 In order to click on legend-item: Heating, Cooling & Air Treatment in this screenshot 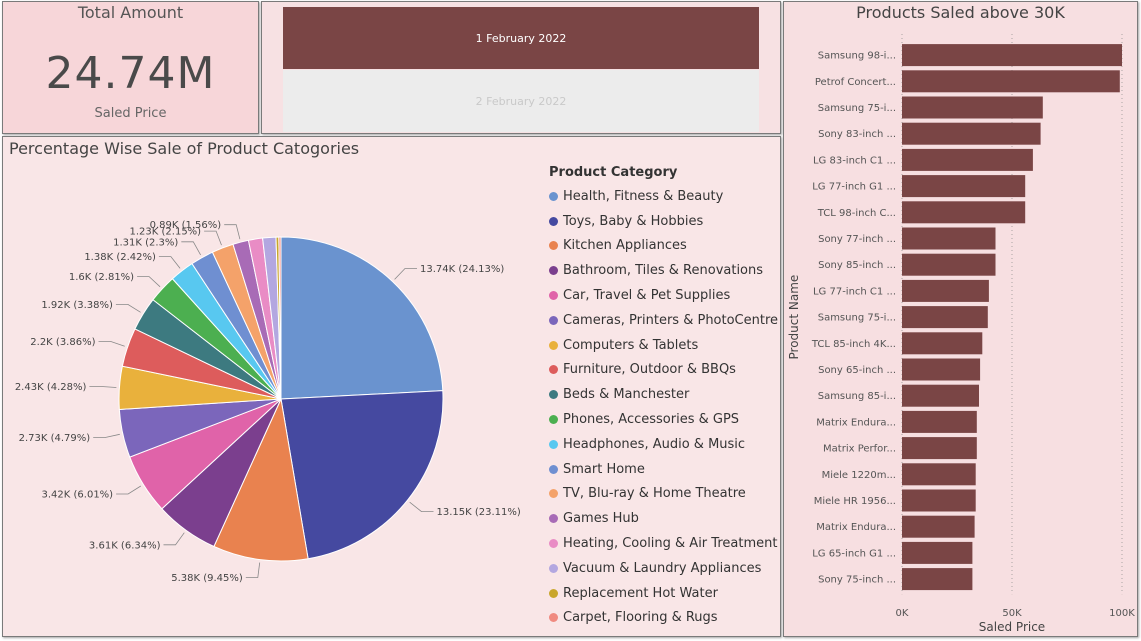, I will do `click(663, 543)`.